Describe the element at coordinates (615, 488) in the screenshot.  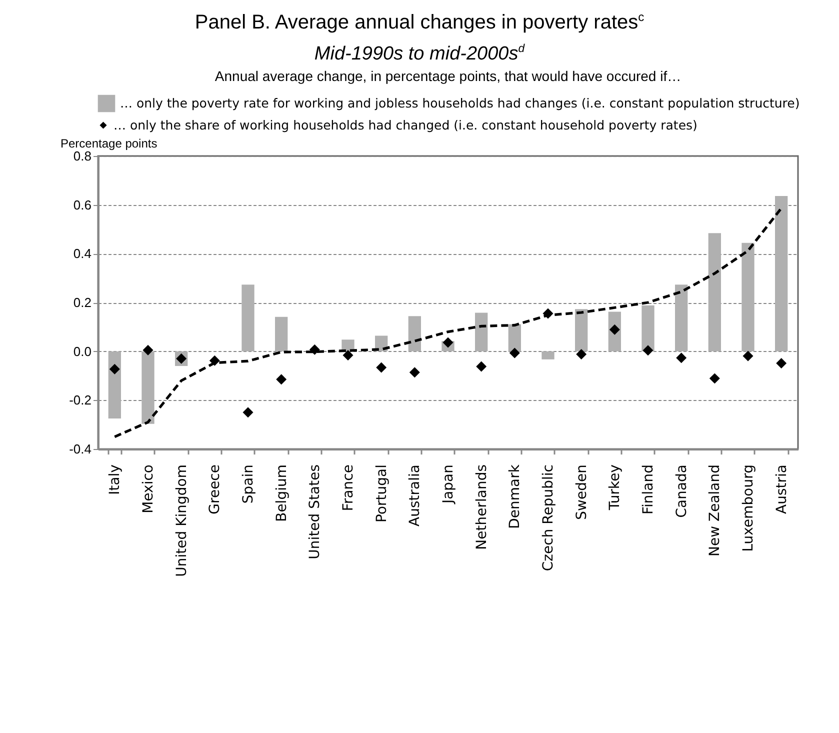
I see `x-tick-label: Turkey` at that location.